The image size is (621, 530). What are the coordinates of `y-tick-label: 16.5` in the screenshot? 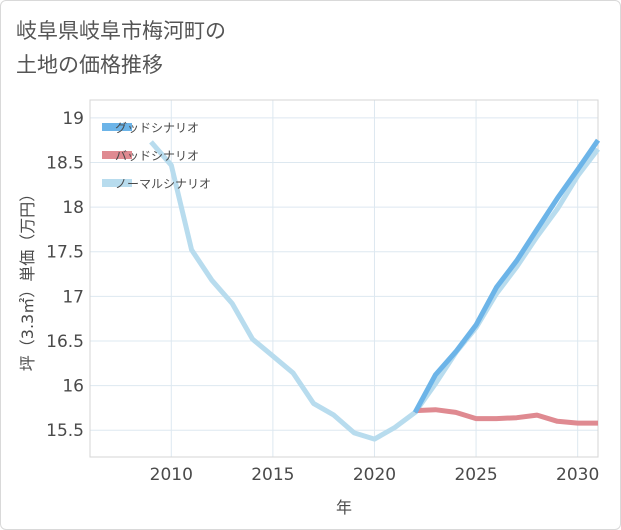 It's located at (65, 342).